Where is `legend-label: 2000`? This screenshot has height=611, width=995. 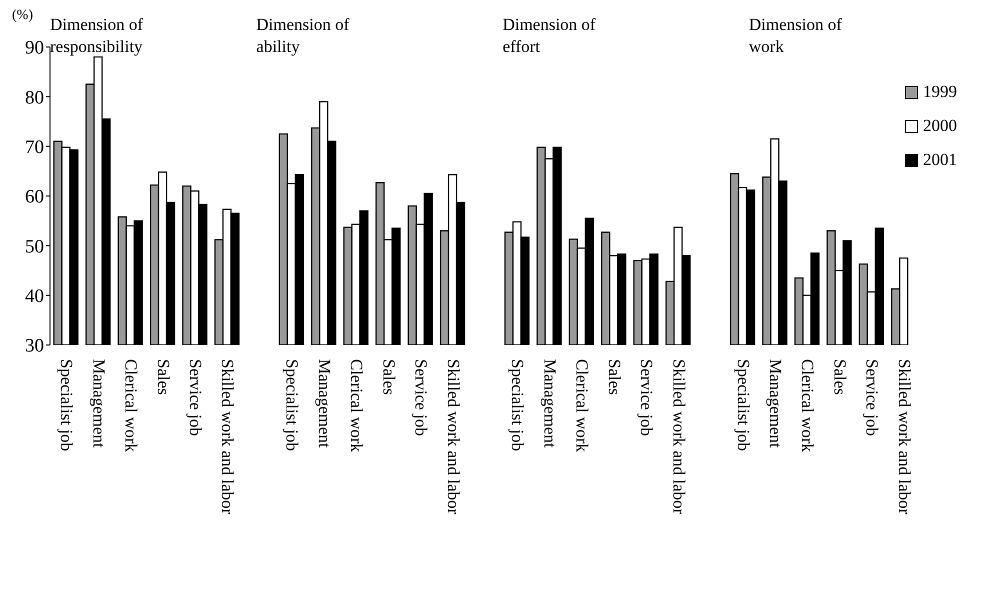 legend-label: 2000 is located at coordinates (940, 126).